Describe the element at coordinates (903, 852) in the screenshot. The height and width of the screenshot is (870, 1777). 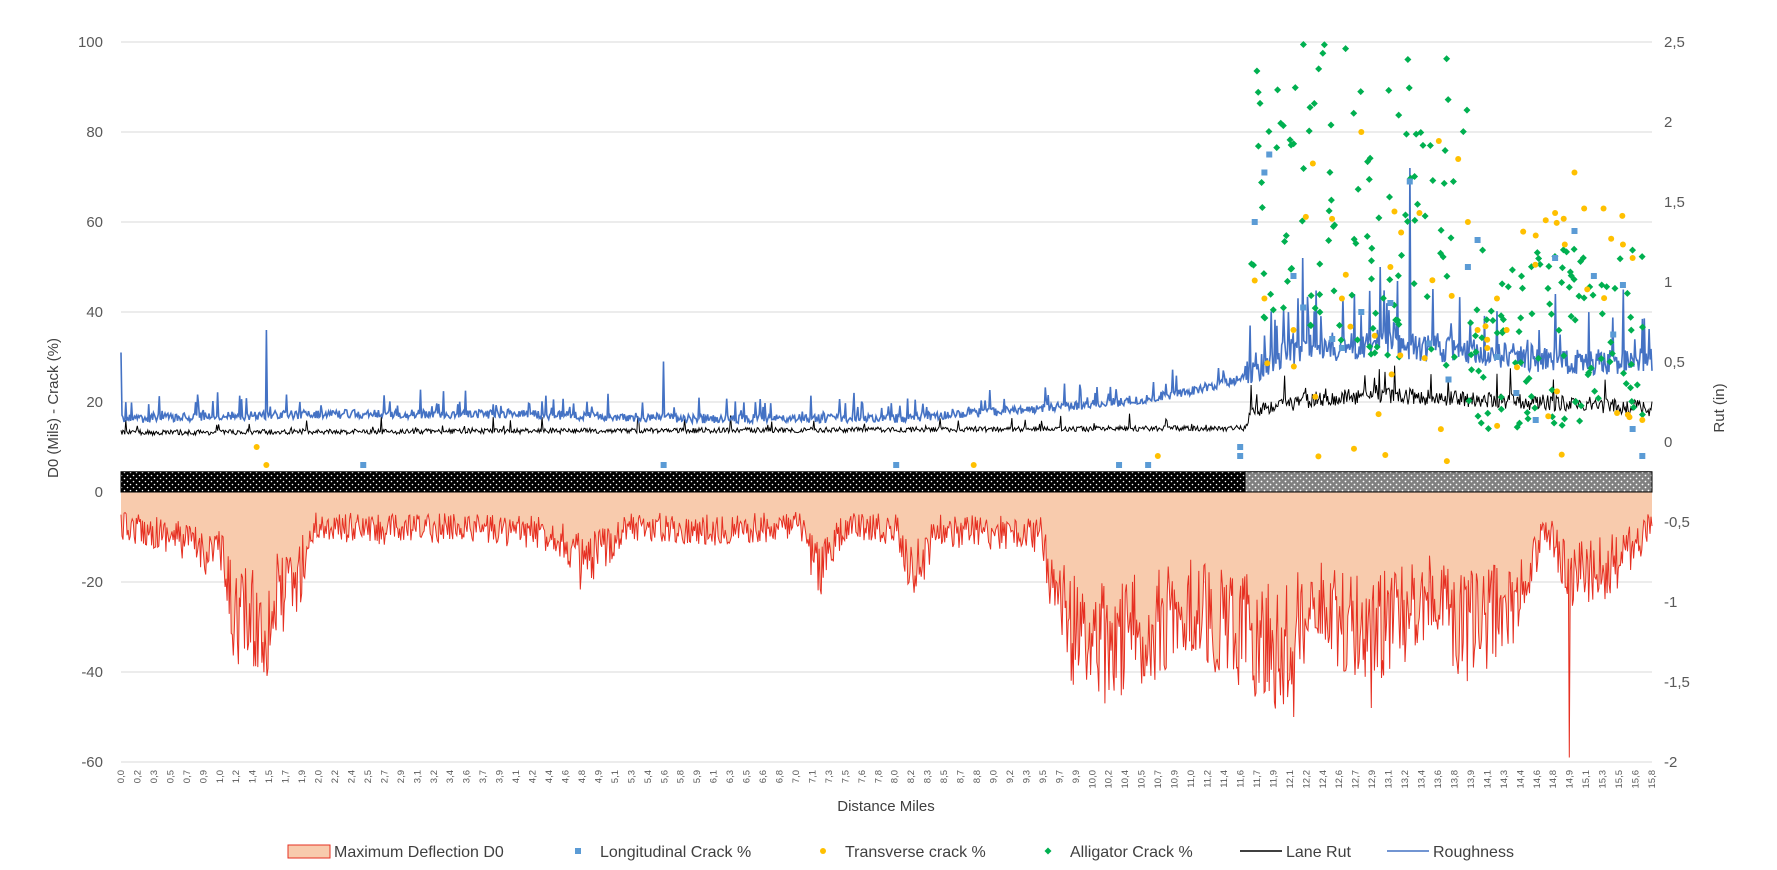
I see `legend-item: Transverse crack %` at that location.